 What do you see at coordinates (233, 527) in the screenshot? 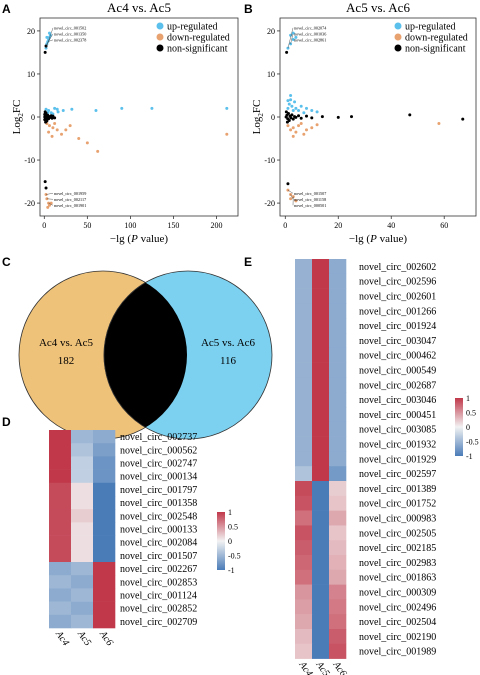
I see `color-scale-tick: 0.5` at bounding box center [233, 527].